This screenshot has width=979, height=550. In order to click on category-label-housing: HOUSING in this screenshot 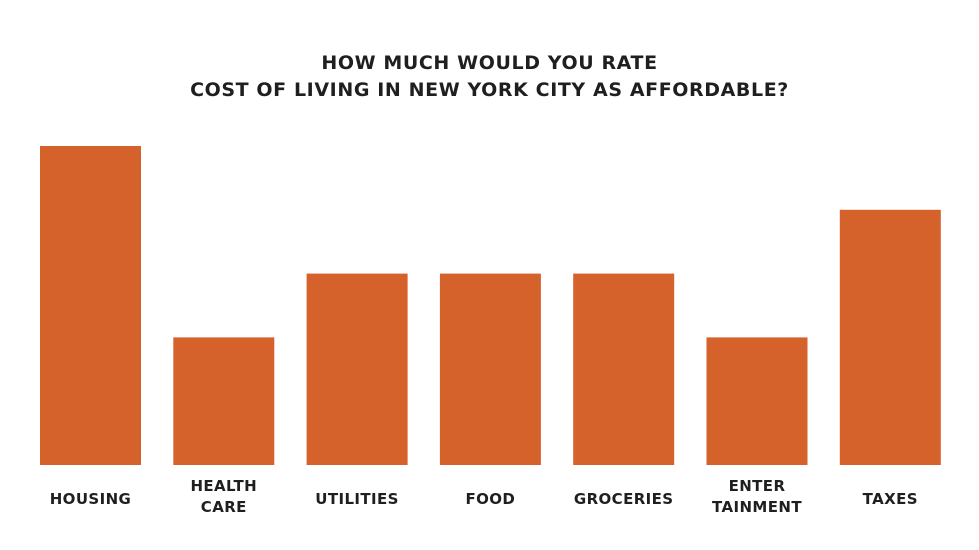, I will do `click(91, 499)`.